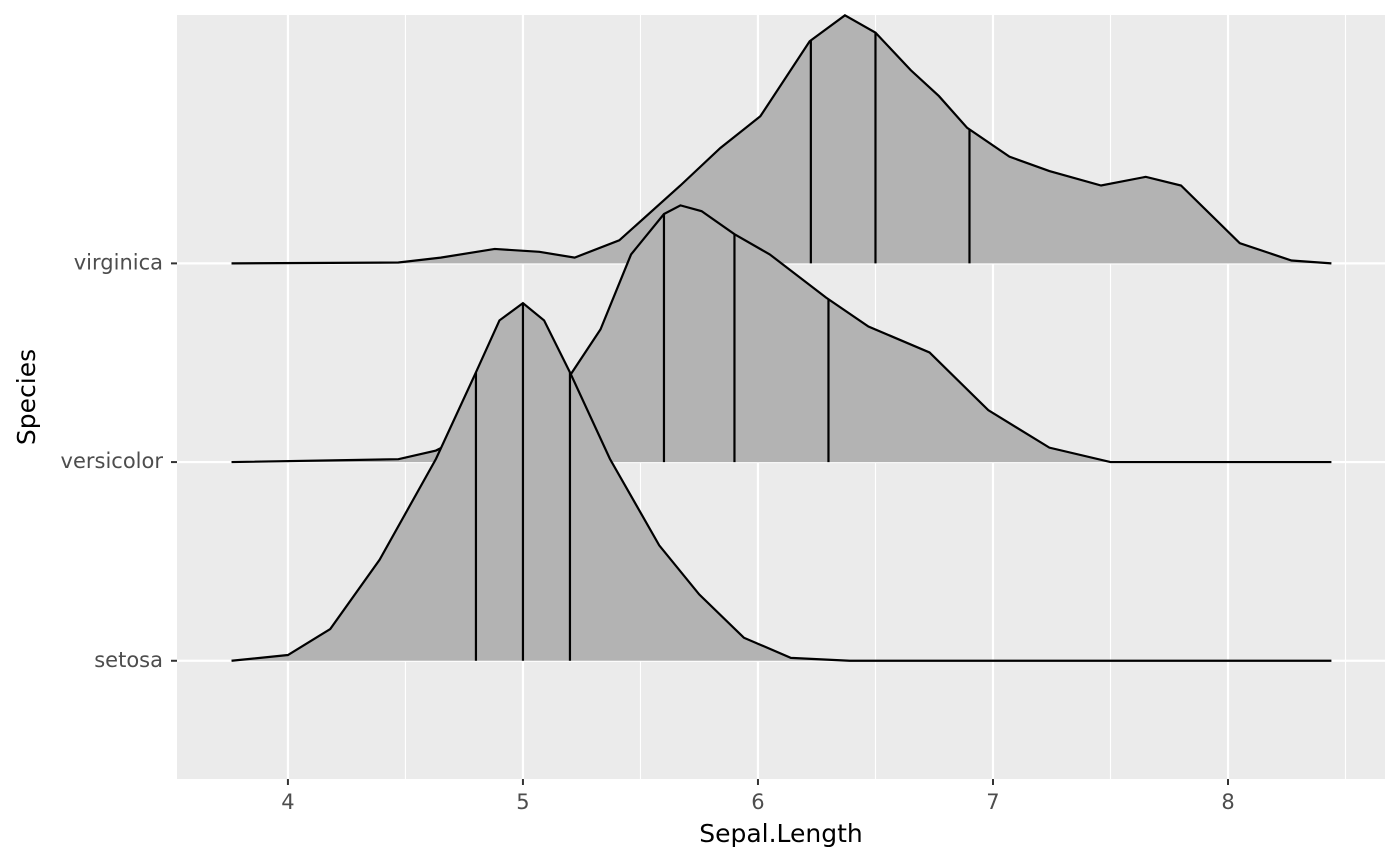 The width and height of the screenshot is (1400, 865). Describe the element at coordinates (992, 802) in the screenshot. I see `x-tick-label: 7` at that location.